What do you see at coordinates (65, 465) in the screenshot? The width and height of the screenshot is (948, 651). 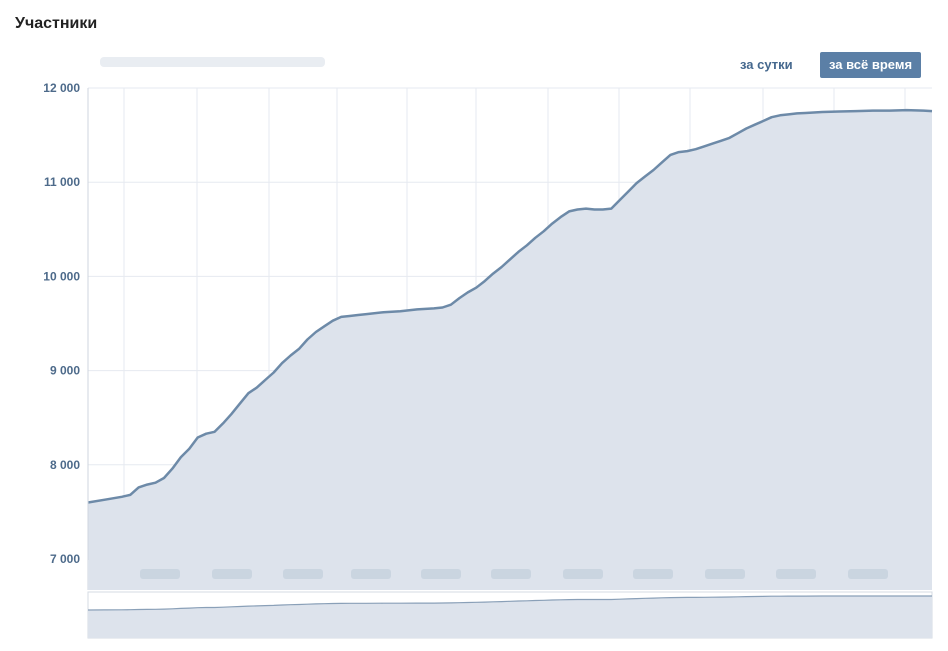 I see `y-tick-label: 8 000` at bounding box center [65, 465].